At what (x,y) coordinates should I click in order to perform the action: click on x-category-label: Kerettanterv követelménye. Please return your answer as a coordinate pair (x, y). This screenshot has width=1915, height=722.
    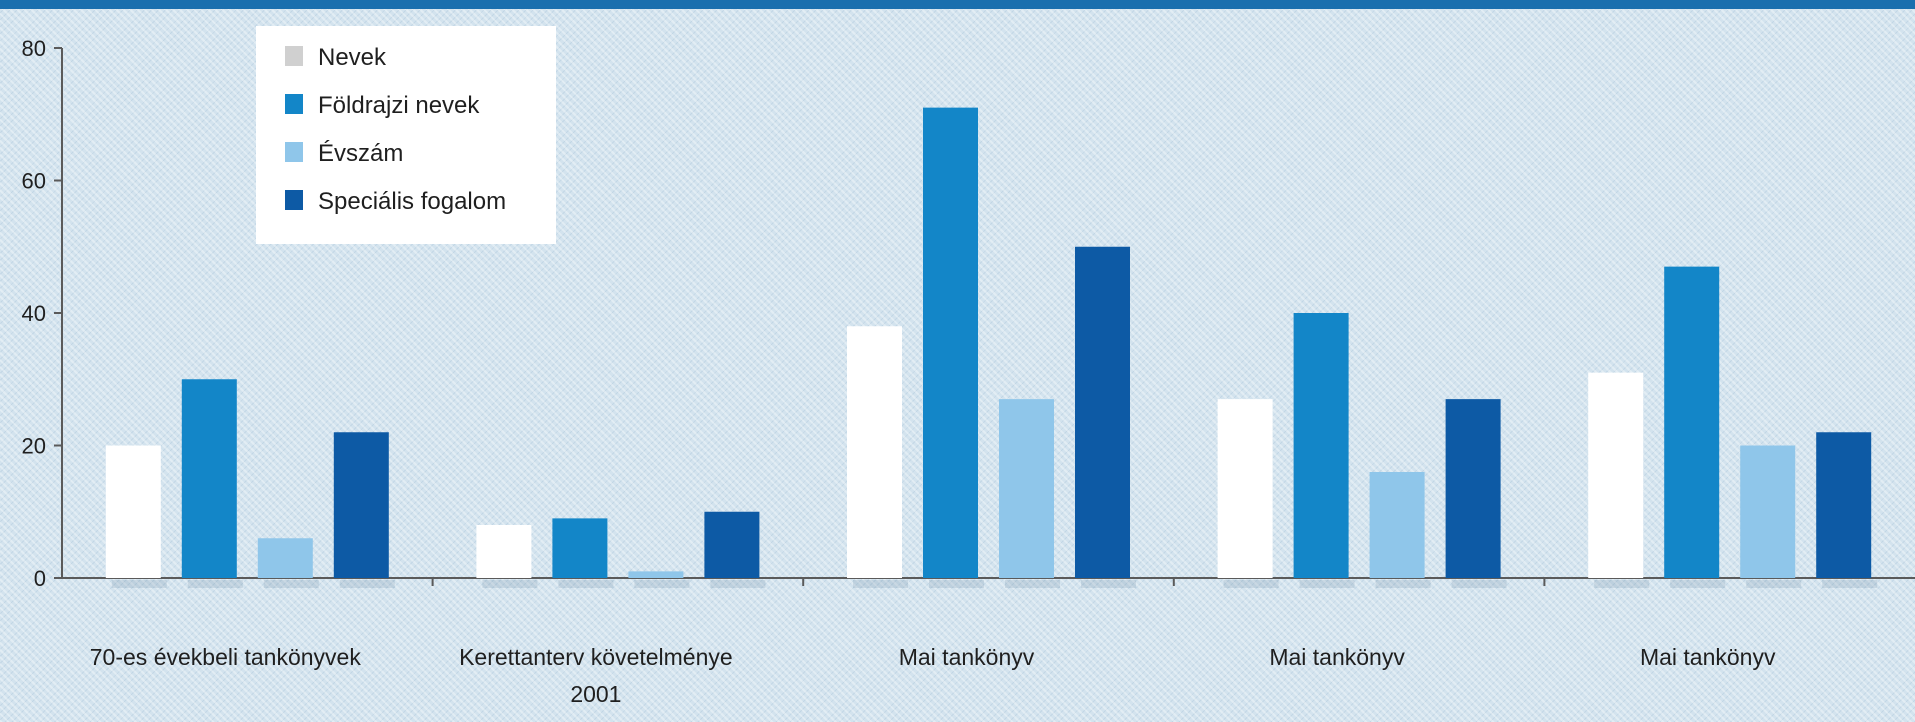
    Looking at the image, I should click on (596, 657).